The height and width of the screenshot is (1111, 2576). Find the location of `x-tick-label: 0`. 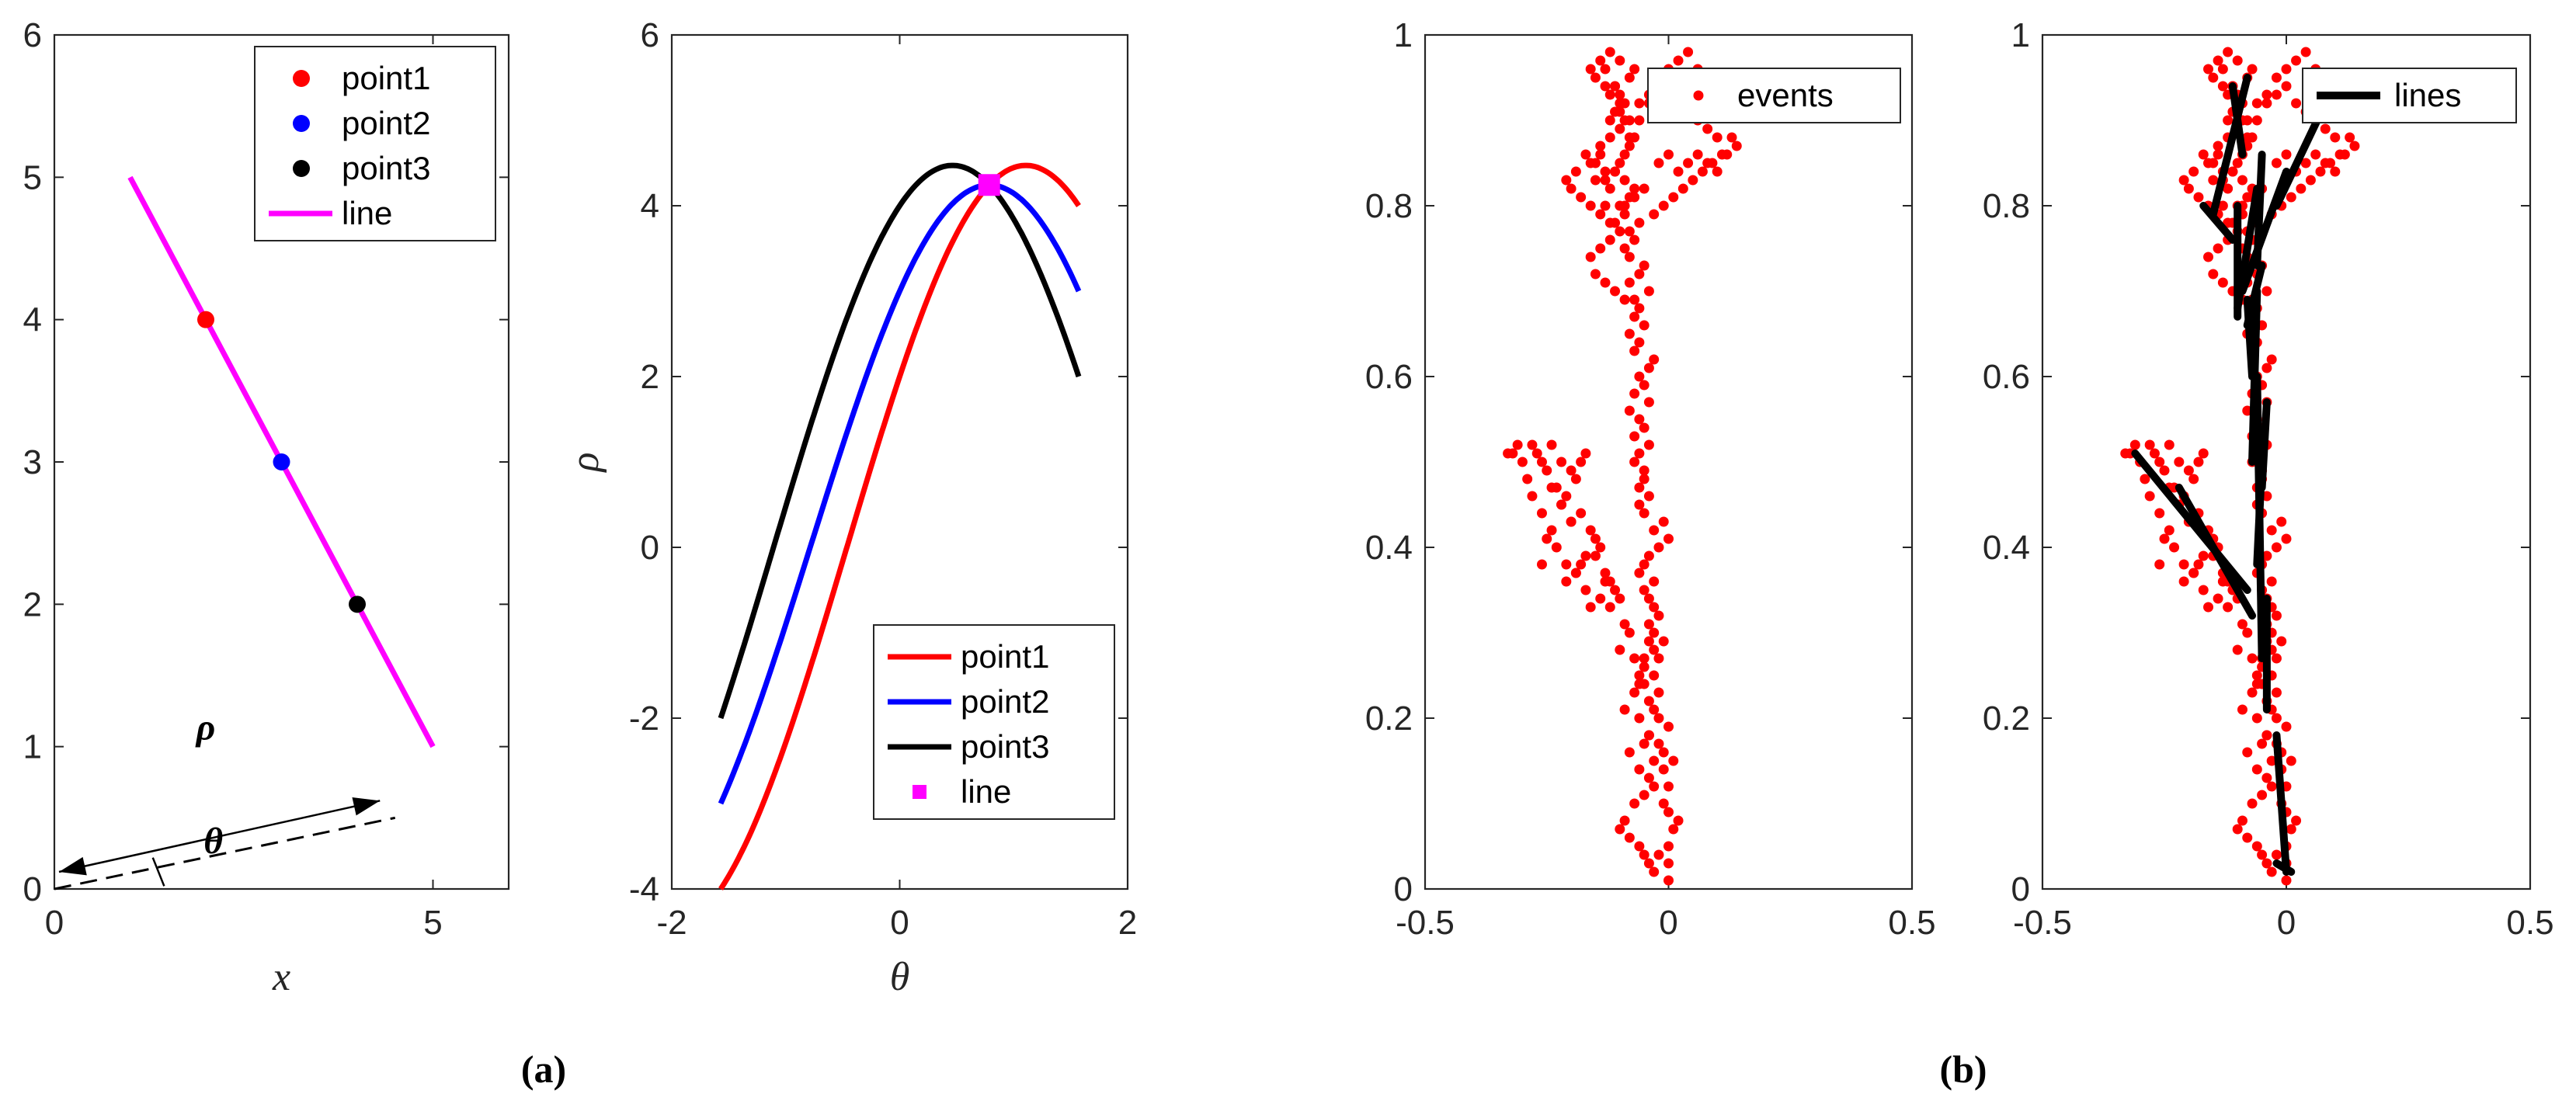

x-tick-label: 0 is located at coordinates (1668, 923).